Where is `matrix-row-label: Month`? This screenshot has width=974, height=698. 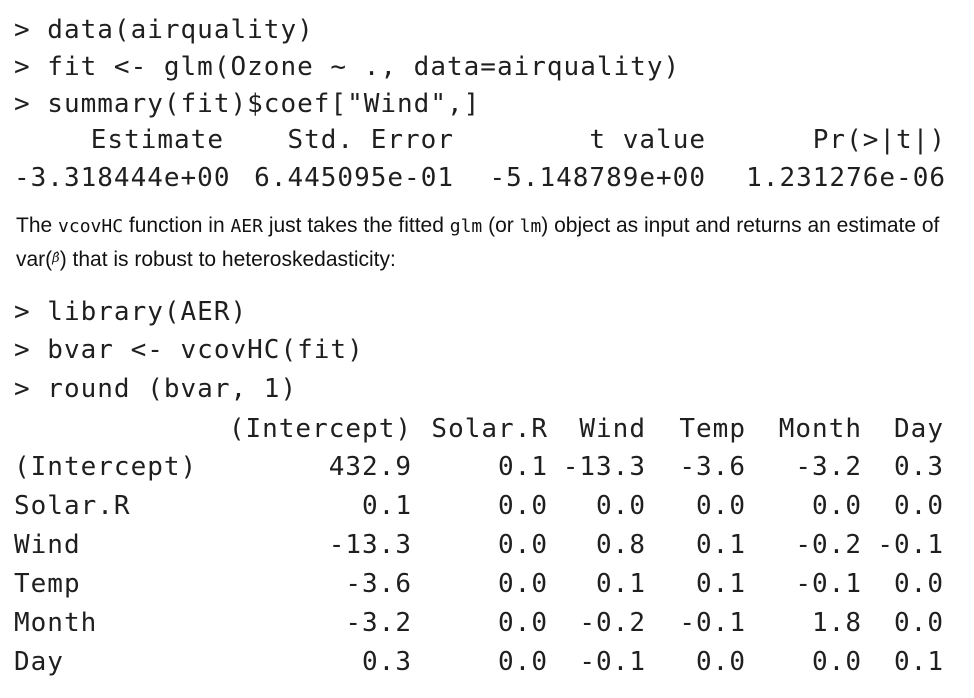 matrix-row-label: Month is located at coordinates (56, 623).